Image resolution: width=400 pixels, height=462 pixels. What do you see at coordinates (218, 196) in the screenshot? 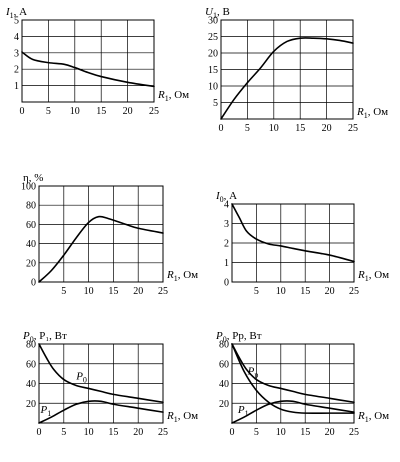
I see `y-axis-label-symbol: I` at bounding box center [218, 196].